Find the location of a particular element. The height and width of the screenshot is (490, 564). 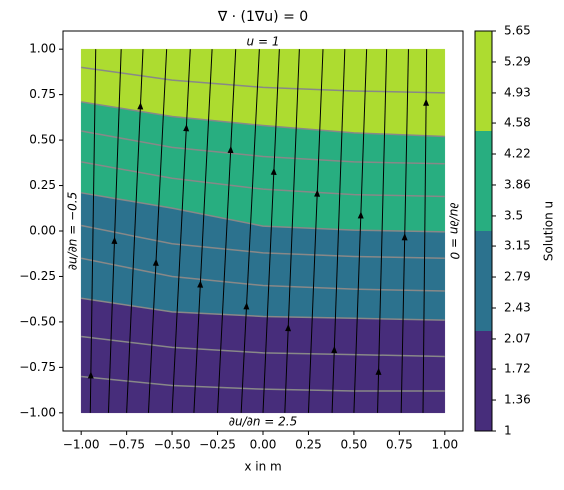

colorbar-tick-label: 5.29 is located at coordinates (517, 61).